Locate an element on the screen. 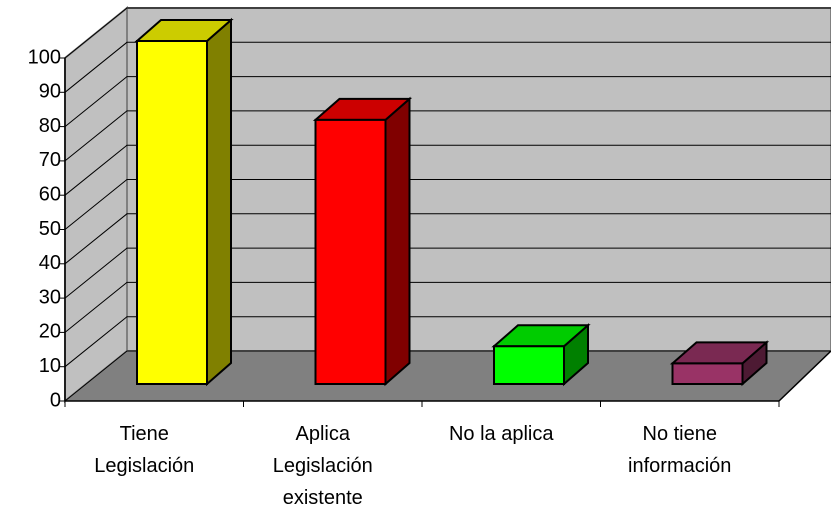  y-tick-label: 70 is located at coordinates (50, 160).